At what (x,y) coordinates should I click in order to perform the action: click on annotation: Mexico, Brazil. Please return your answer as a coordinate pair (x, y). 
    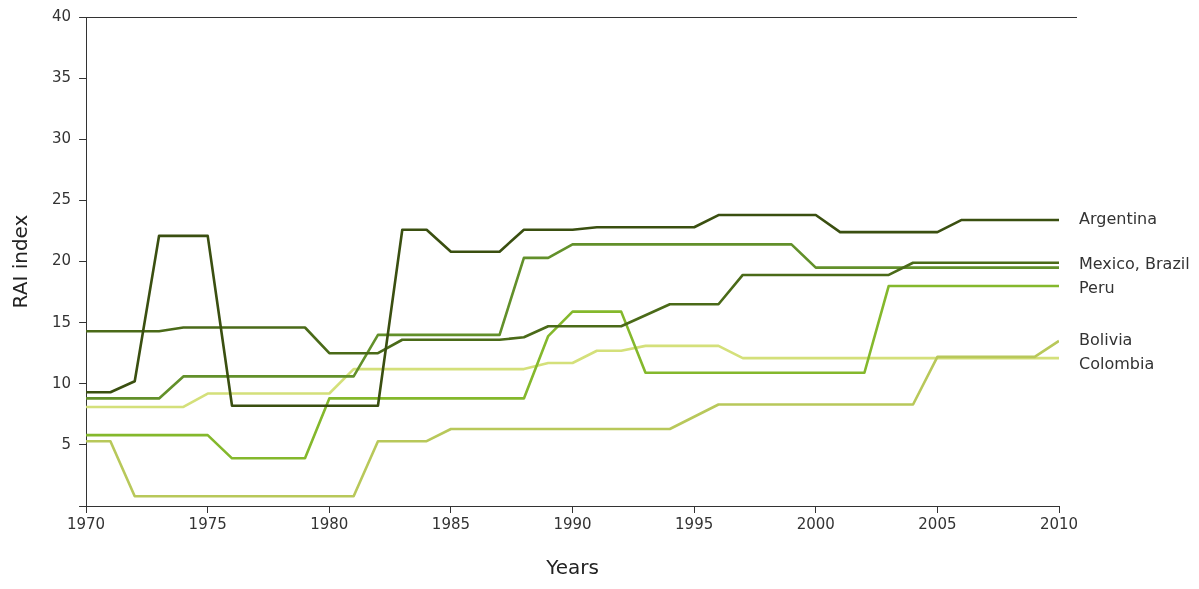
    Looking at the image, I should click on (1134, 264).